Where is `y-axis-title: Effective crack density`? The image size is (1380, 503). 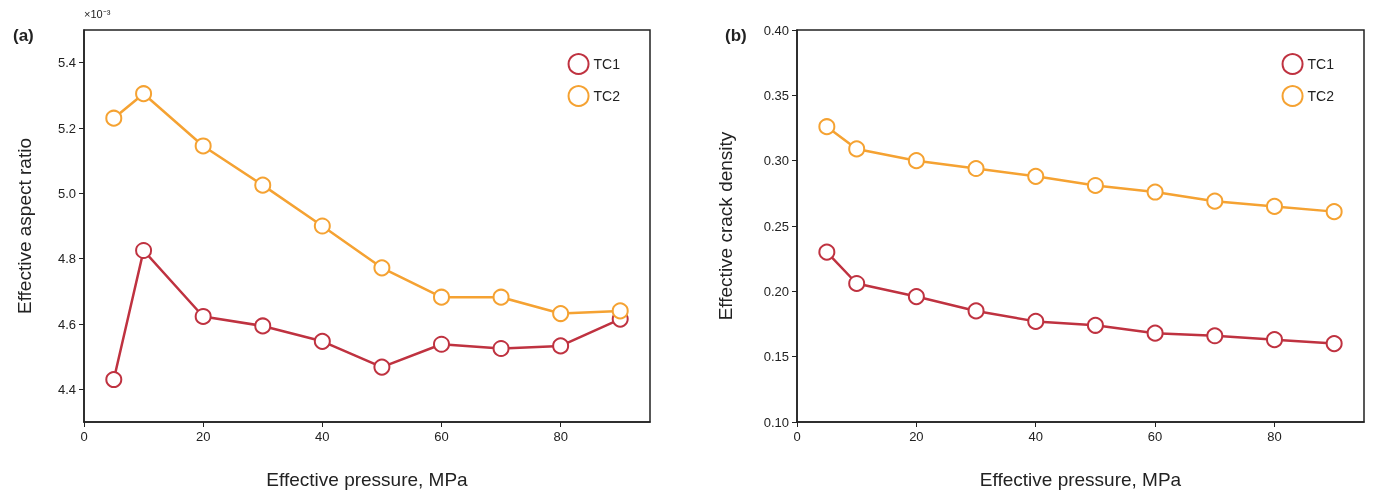 y-axis-title: Effective crack density is located at coordinates (725, 226).